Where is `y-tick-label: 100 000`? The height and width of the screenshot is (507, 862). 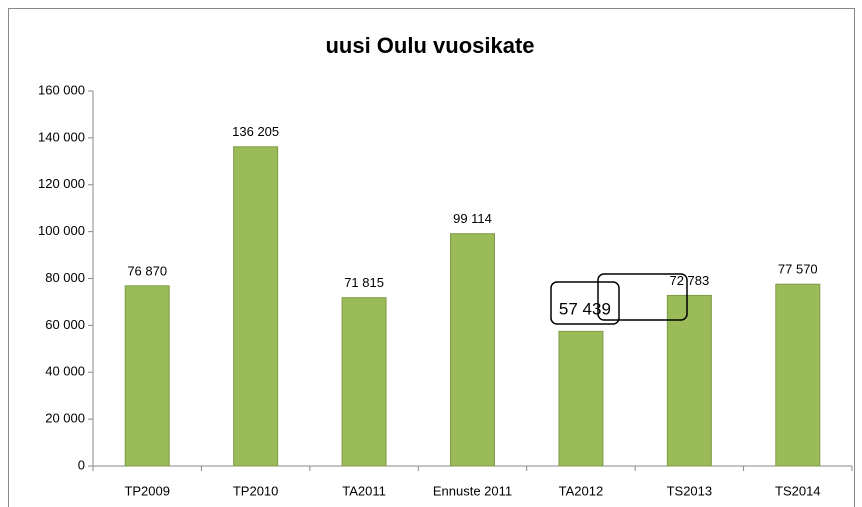
y-tick-label: 100 000 is located at coordinates (61, 230).